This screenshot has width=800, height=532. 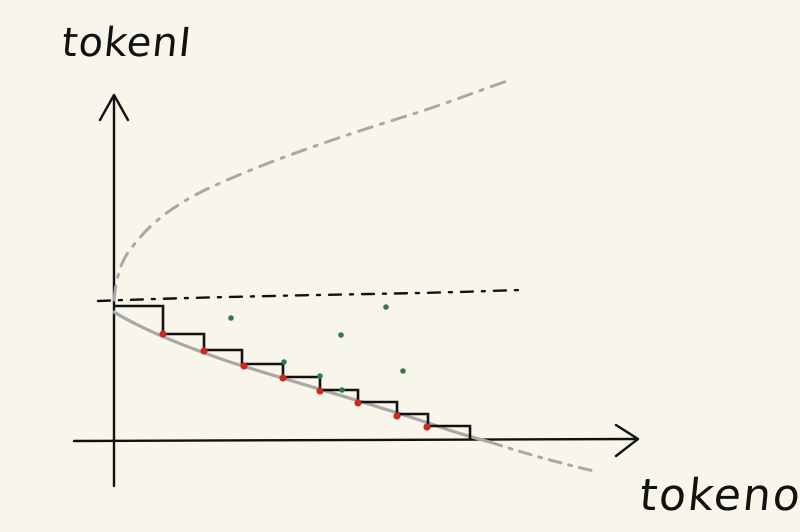 I want to click on x-axis-arrowhead, so click(x=627, y=440).